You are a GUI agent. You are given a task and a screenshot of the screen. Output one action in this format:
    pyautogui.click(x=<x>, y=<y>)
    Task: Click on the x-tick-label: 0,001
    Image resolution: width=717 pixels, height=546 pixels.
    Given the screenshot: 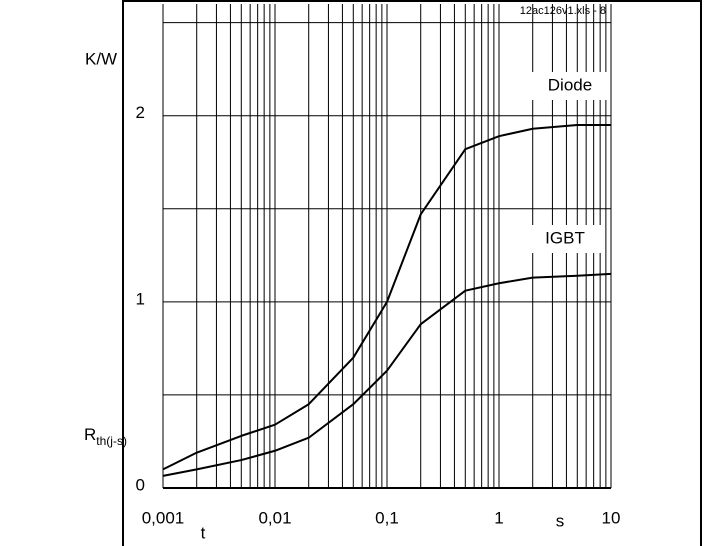 What is the action you would take?
    pyautogui.click(x=163, y=517)
    